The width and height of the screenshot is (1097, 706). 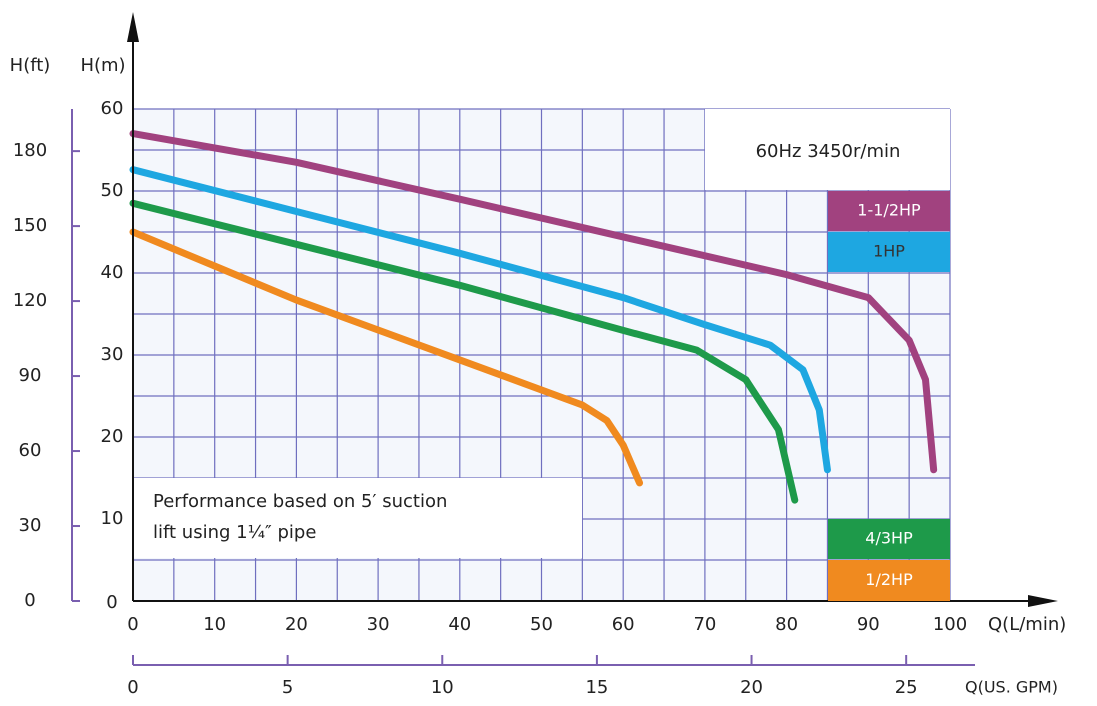 I want to click on y-arrow, so click(x=133, y=27).